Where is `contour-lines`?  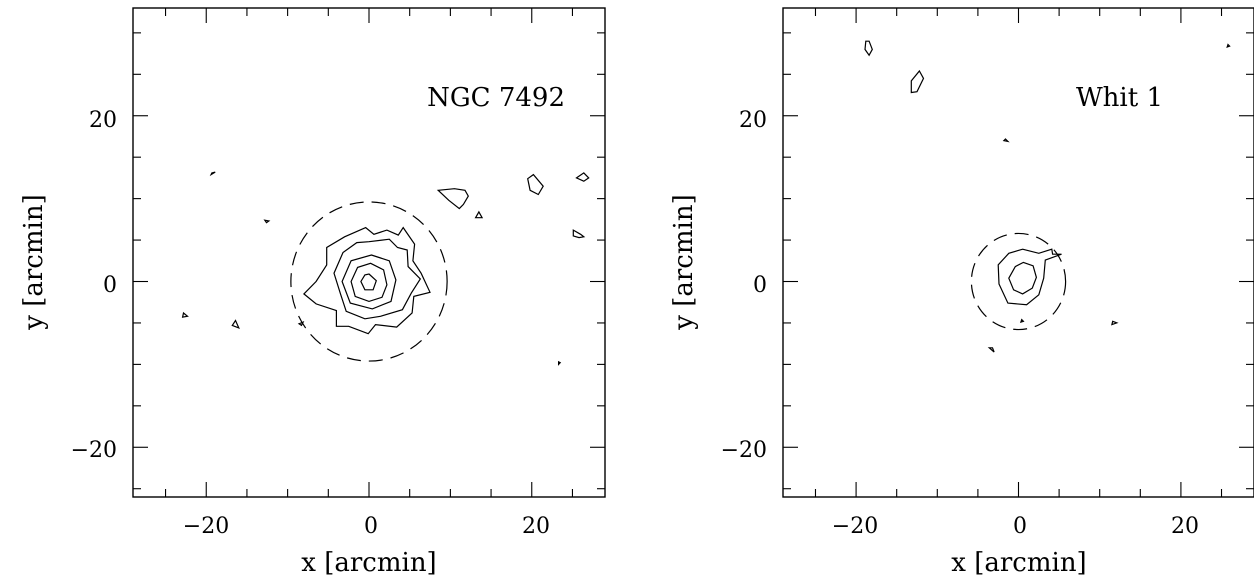 contour-lines is located at coordinates (385, 268).